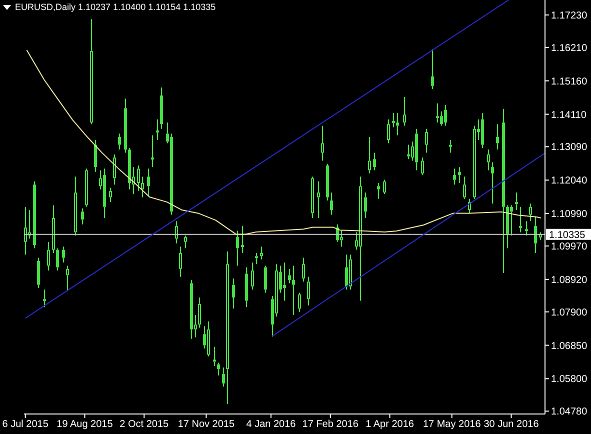  Describe the element at coordinates (569, 214) in the screenshot. I see `y-tick-label: 1.10990` at that location.